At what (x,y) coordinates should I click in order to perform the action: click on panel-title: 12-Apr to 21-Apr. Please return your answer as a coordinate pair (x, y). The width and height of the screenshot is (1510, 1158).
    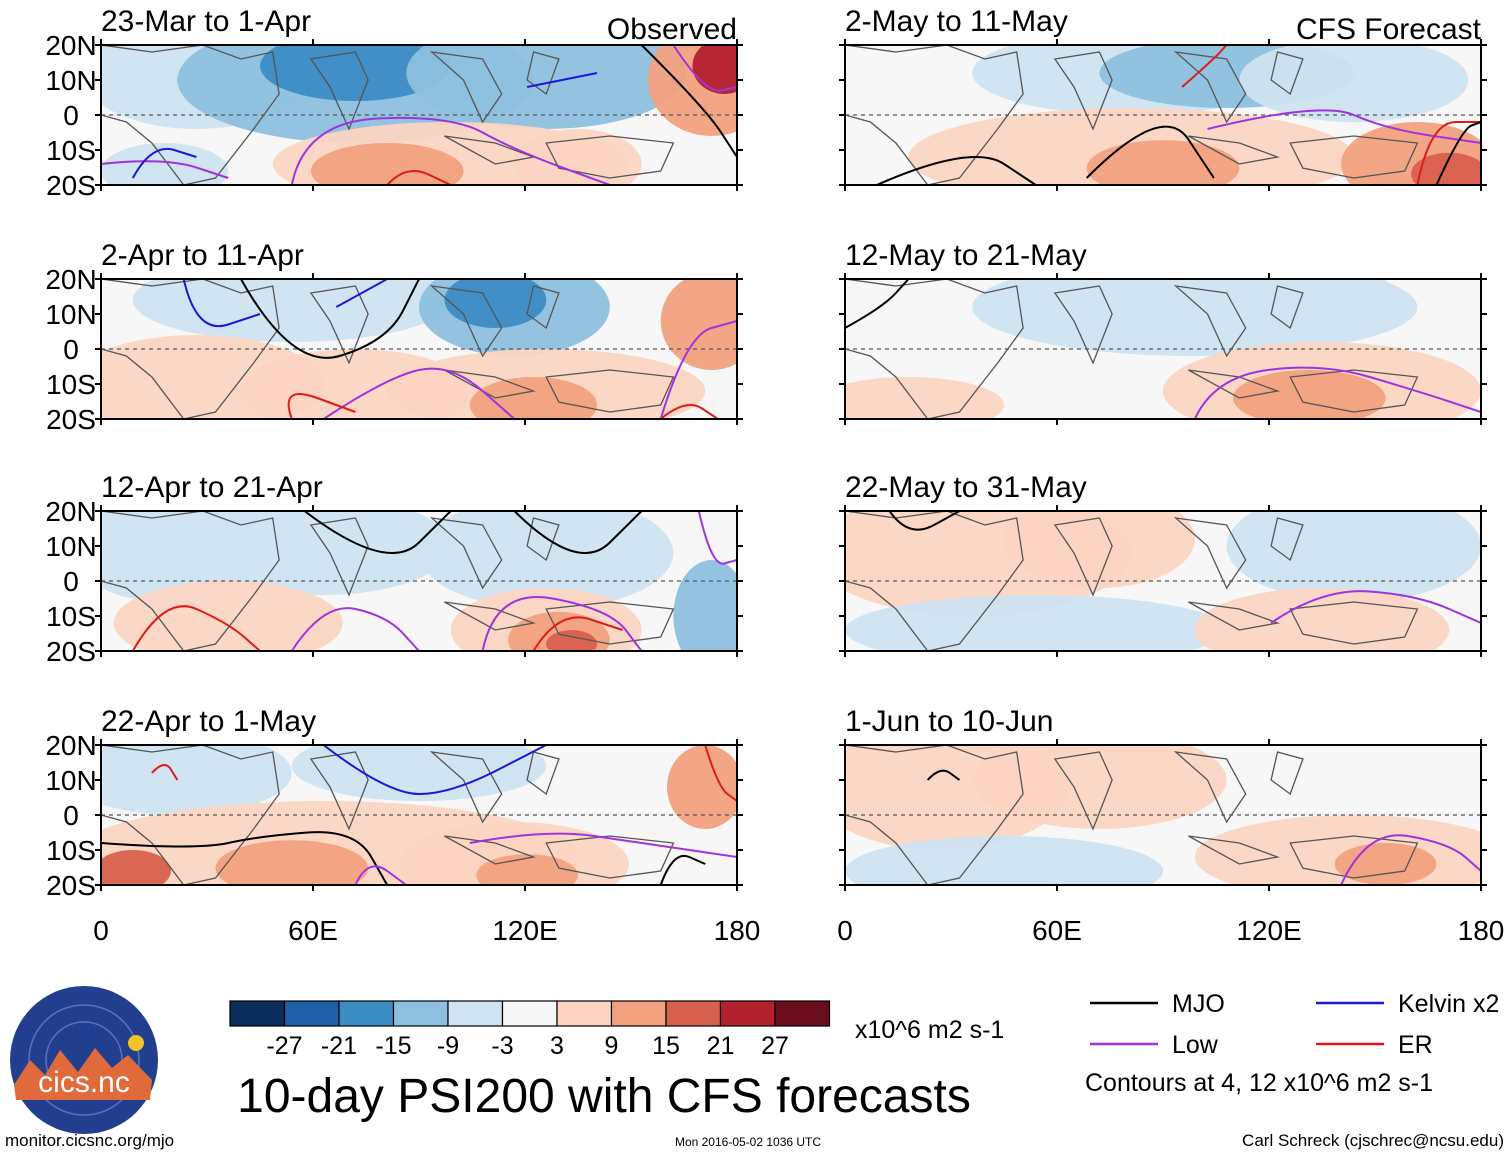
    Looking at the image, I should click on (212, 487).